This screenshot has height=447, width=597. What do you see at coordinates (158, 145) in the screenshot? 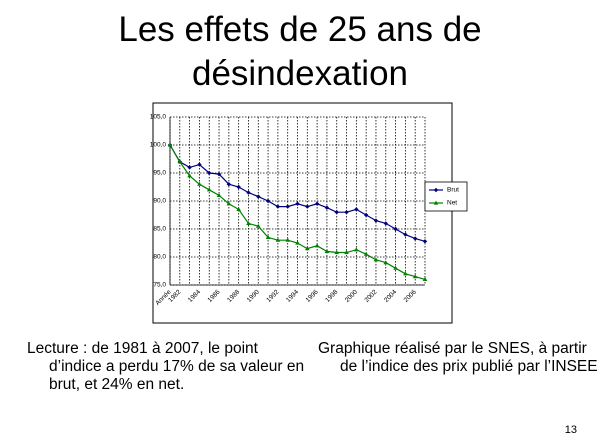
I see `y-tick-label: 100,0` at bounding box center [158, 145].